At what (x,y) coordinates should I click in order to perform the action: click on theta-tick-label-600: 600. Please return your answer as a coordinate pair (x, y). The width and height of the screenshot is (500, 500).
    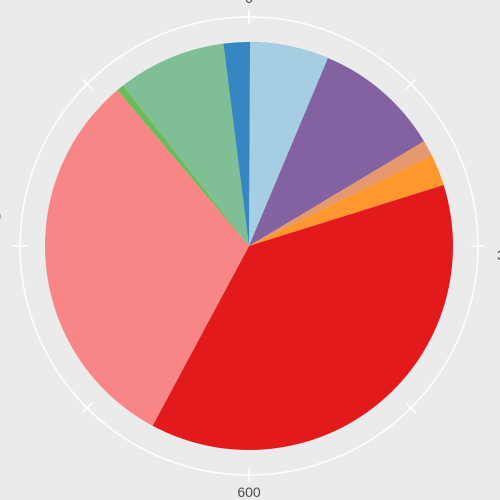
    Looking at the image, I should click on (249, 492).